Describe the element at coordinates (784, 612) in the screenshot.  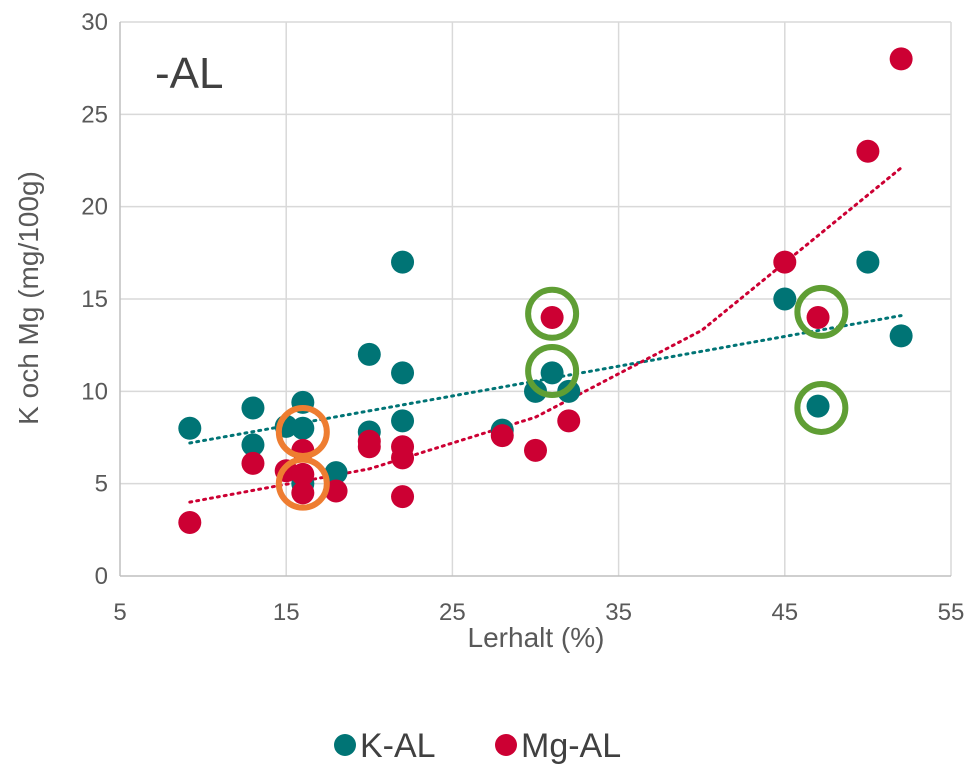
I see `x-tick-label: 45` at that location.